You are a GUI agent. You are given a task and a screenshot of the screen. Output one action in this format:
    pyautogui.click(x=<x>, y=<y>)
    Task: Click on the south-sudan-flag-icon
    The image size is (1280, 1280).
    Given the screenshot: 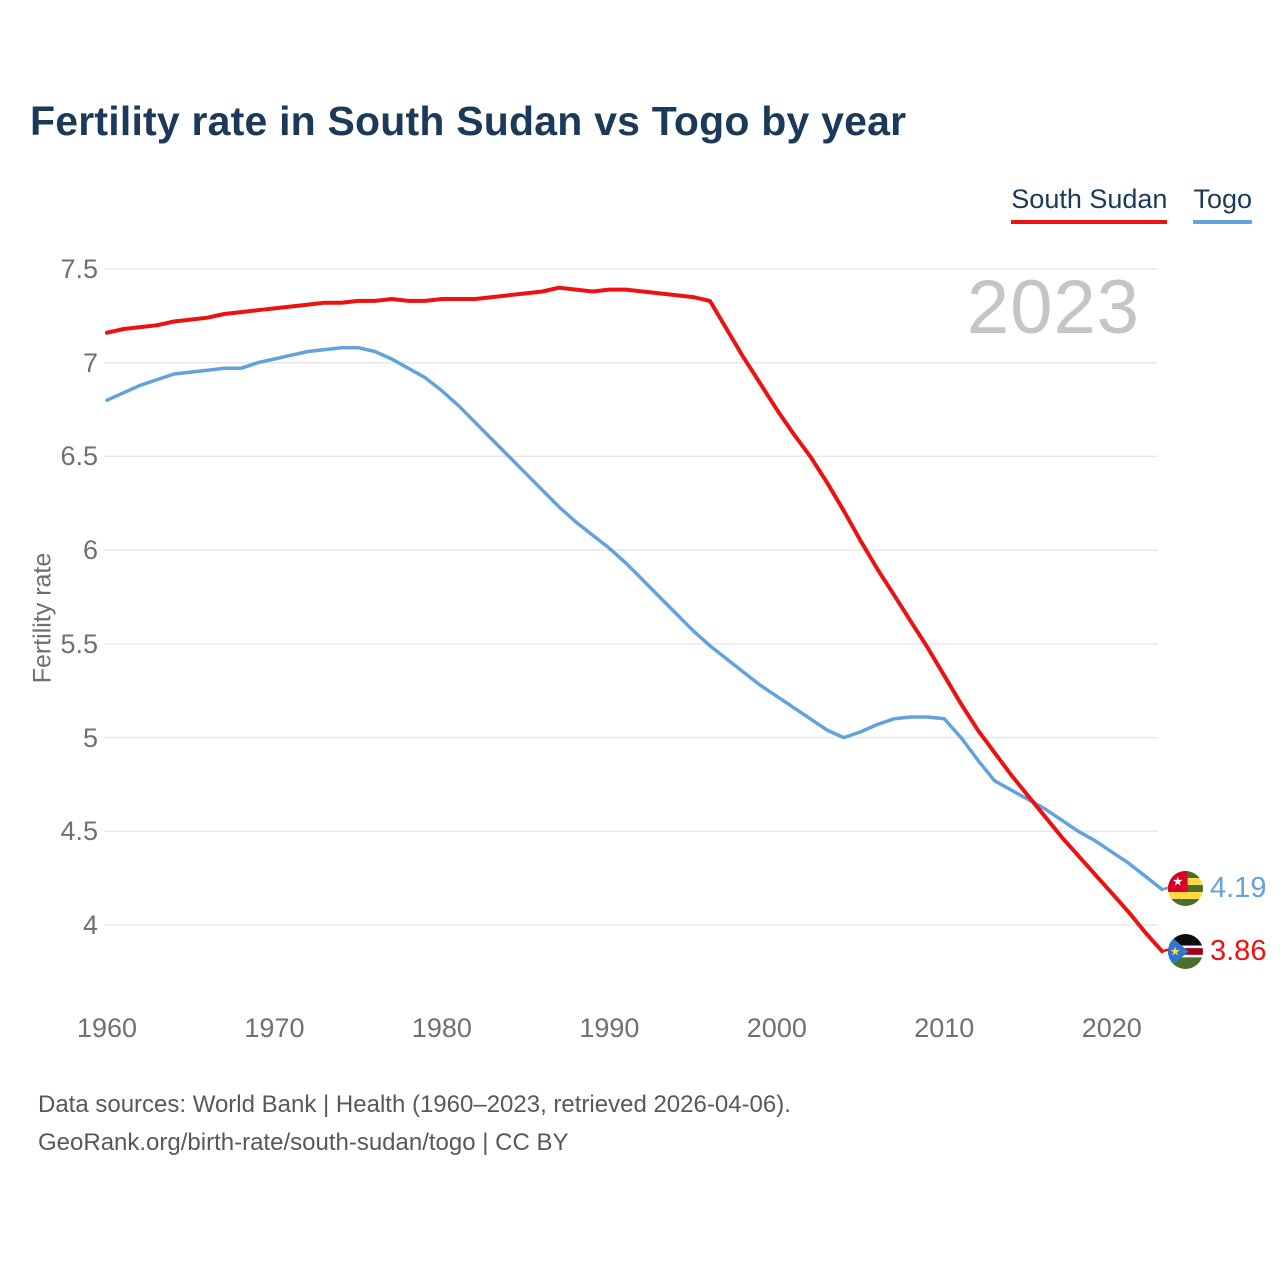 What is the action you would take?
    pyautogui.click(x=1185, y=951)
    